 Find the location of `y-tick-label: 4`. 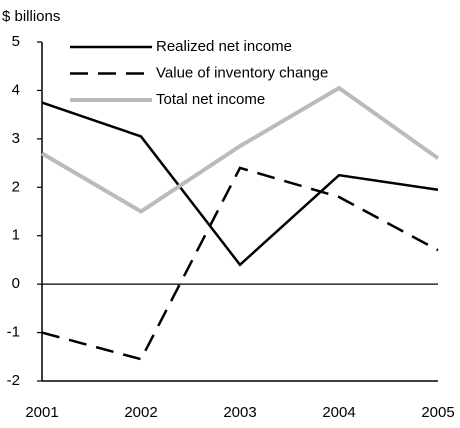

y-tick-label: 4 is located at coordinates (16, 89).